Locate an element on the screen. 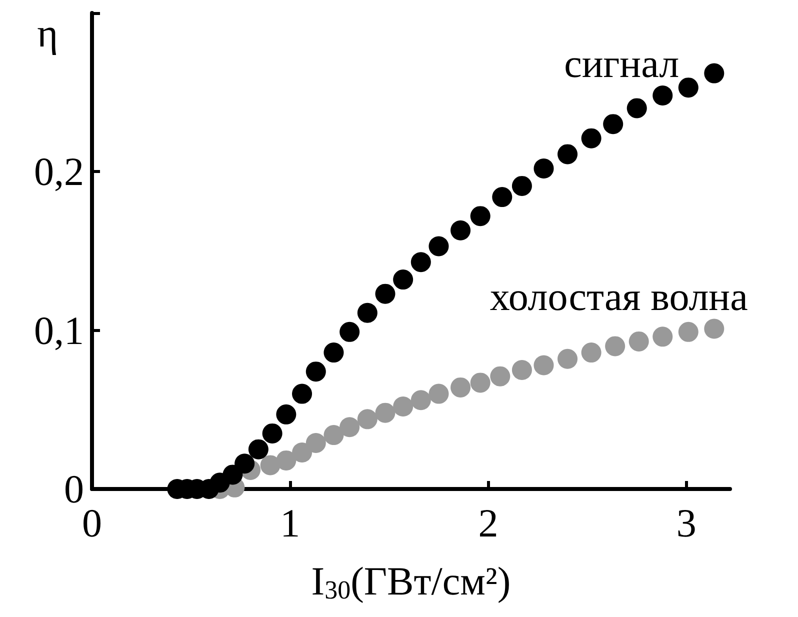 This screenshot has width=798, height=617. y-tick-label: 0,1 is located at coordinates (59, 330).